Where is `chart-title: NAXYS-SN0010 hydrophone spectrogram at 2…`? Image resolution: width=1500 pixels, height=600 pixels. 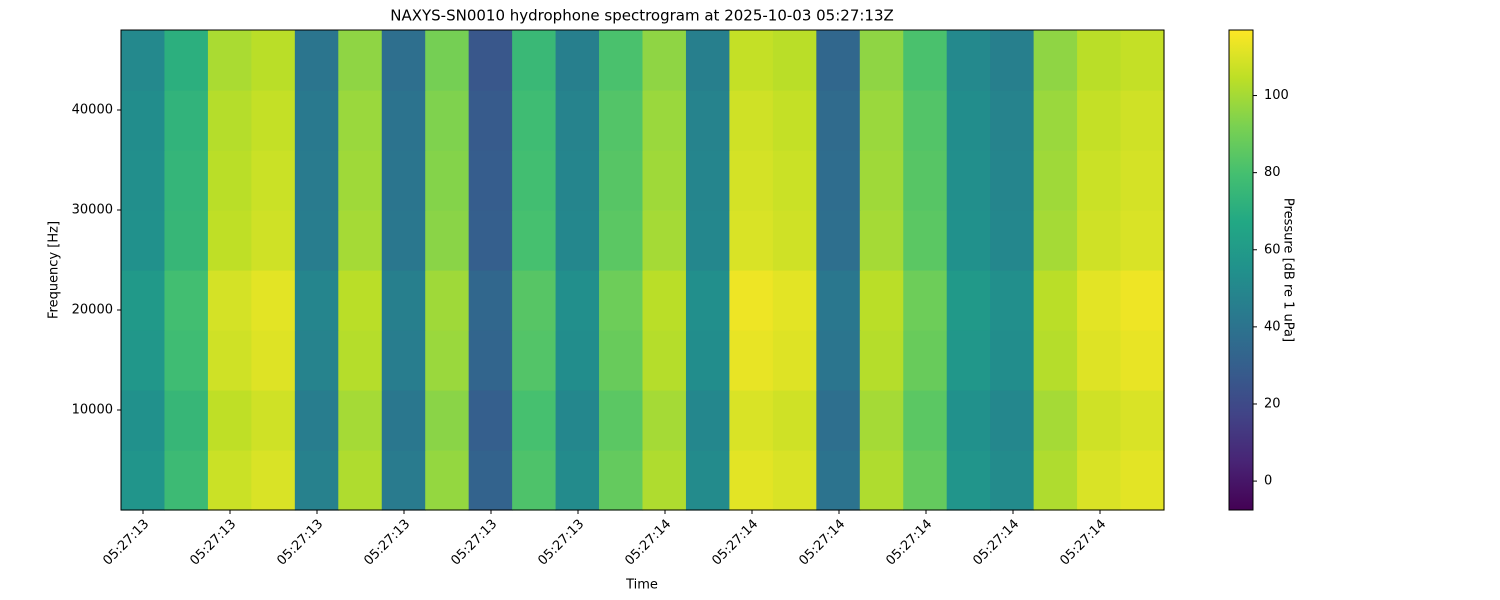
chart-title: NAXYS-SN0010 hydrophone spectrogram at 2… is located at coordinates (642, 16).